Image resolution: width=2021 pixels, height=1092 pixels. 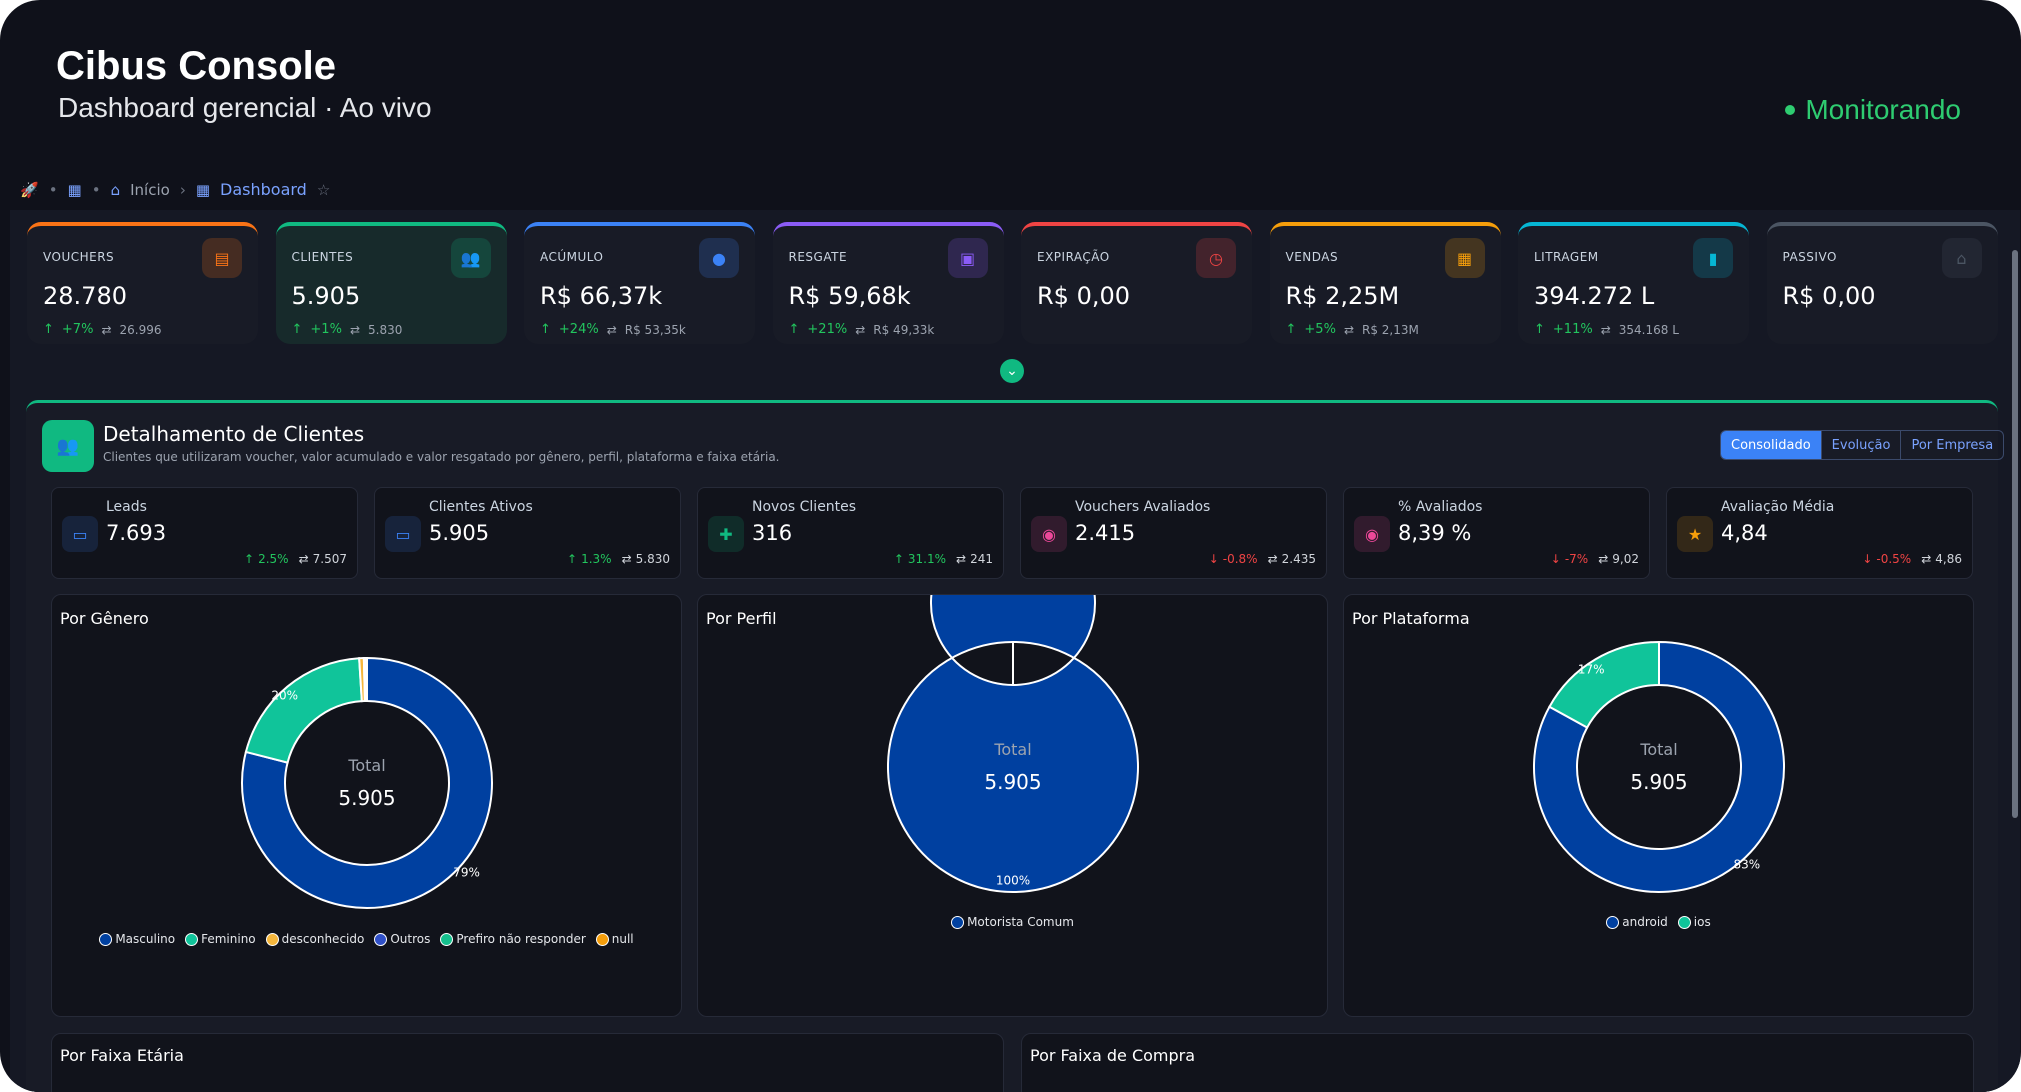 I want to click on panel-title: Por Faixa de Compra, so click(x=1113, y=1055).